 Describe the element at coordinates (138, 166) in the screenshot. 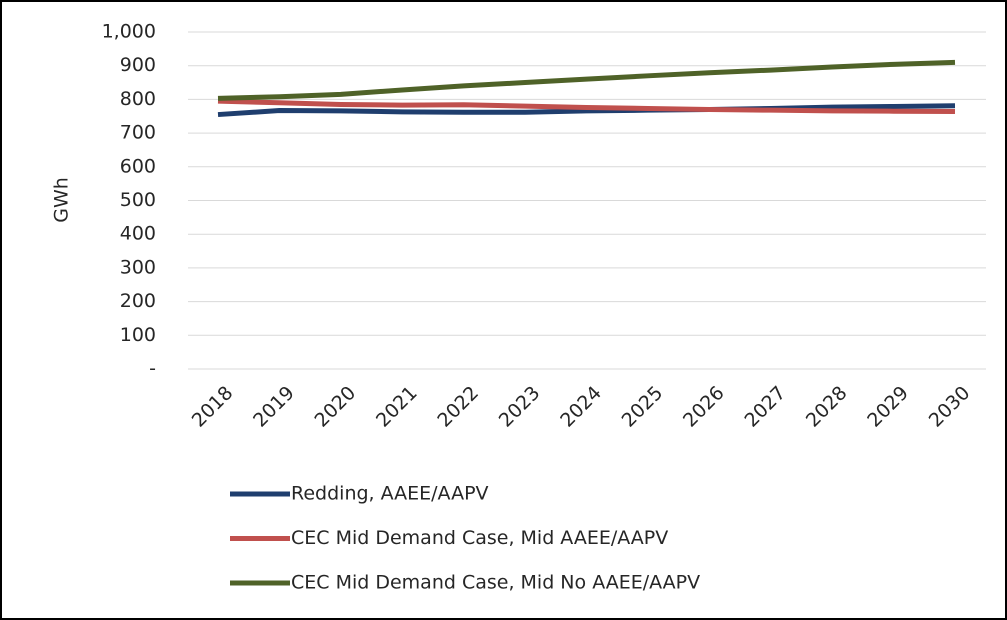

I see `y-tick-label: 600` at that location.